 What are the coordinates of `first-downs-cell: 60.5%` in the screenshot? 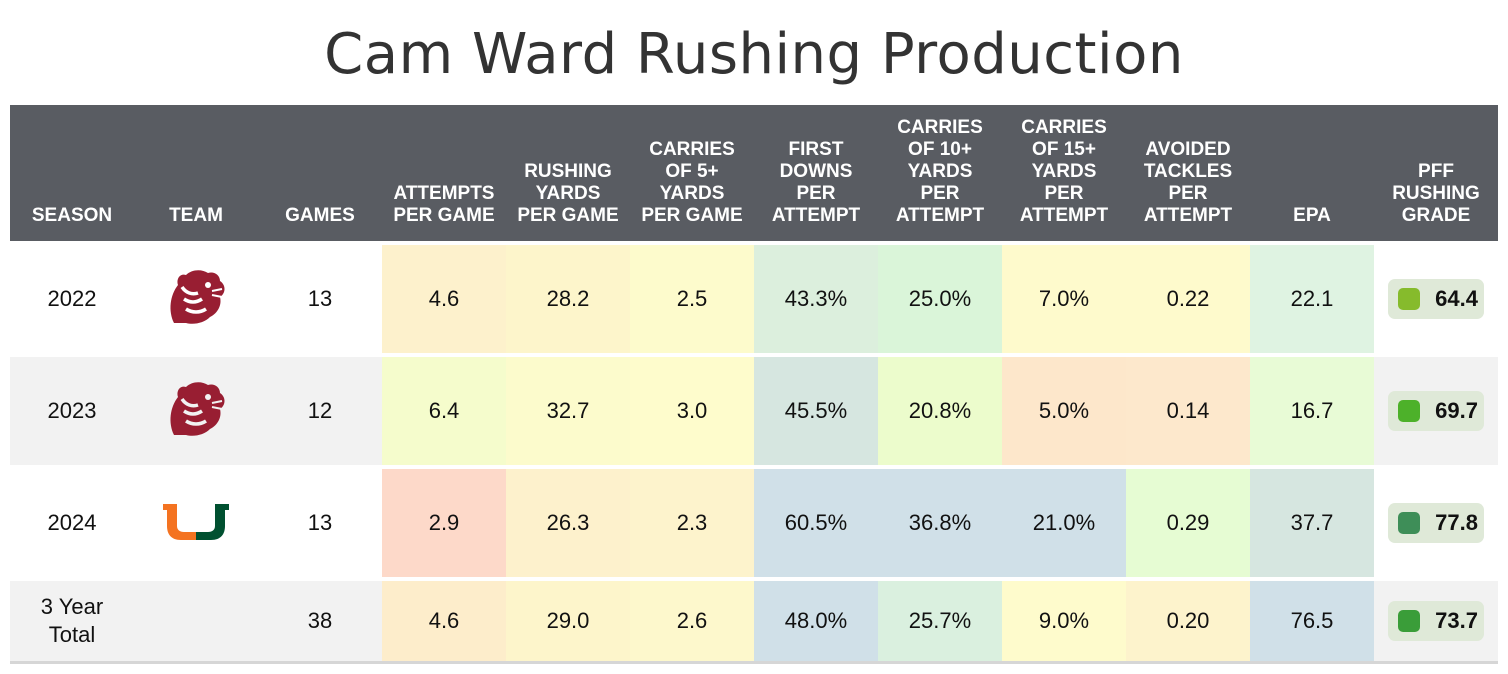 It's located at (816, 522).